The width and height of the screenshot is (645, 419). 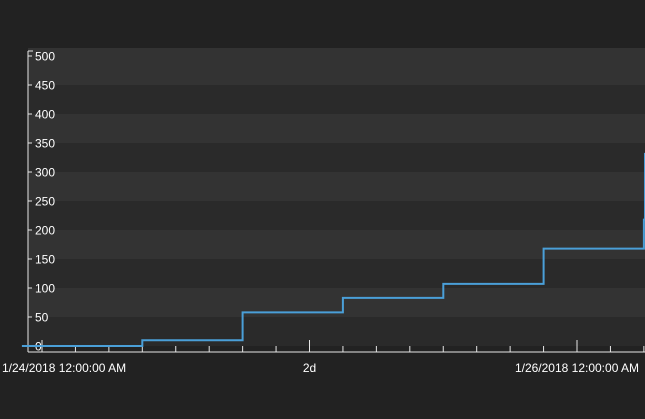 I want to click on y-tick-label: 400, so click(x=45, y=115).